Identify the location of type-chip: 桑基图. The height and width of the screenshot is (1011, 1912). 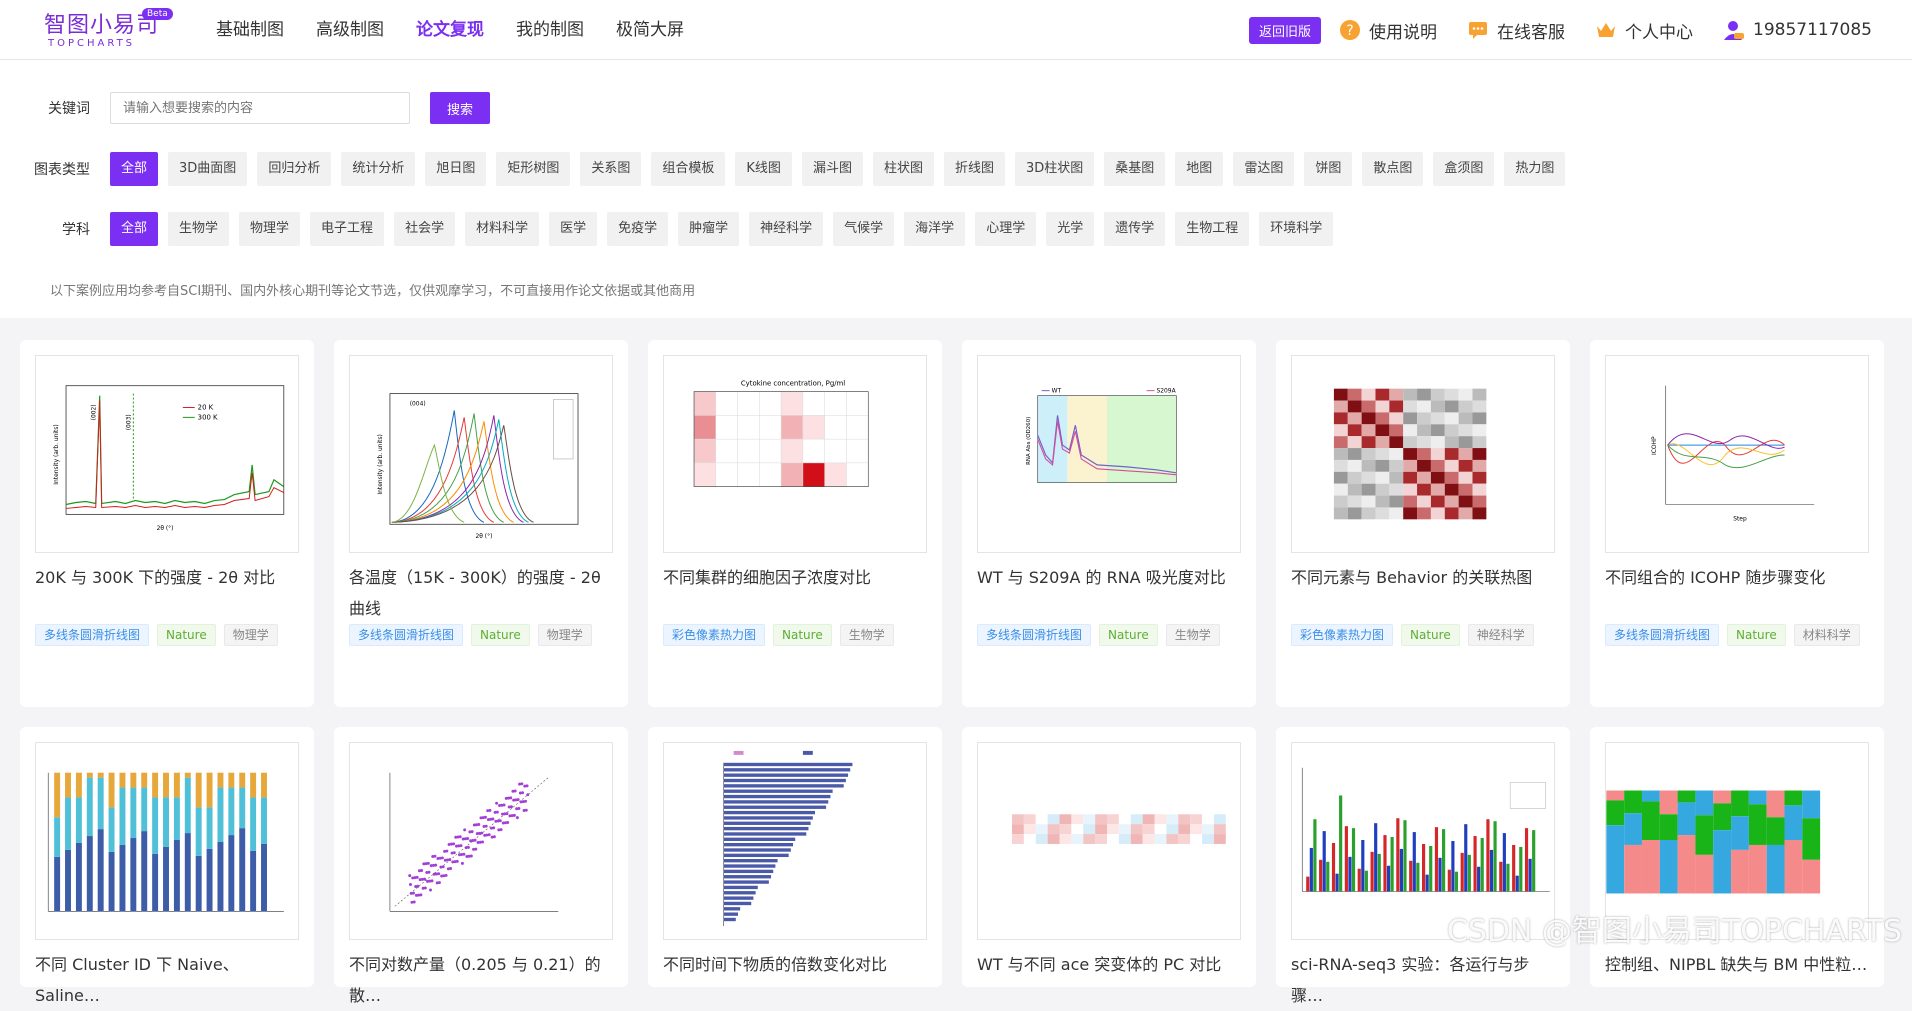
(1134, 169).